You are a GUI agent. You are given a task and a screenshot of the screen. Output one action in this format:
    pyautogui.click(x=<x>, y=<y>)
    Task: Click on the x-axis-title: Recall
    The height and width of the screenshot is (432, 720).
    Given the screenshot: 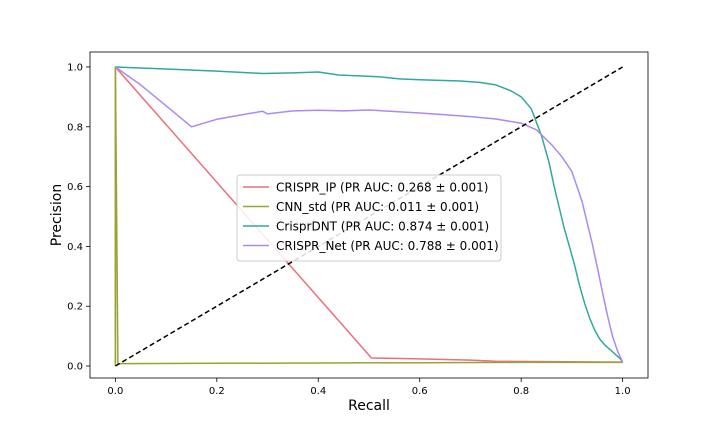 What is the action you would take?
    pyautogui.click(x=369, y=406)
    